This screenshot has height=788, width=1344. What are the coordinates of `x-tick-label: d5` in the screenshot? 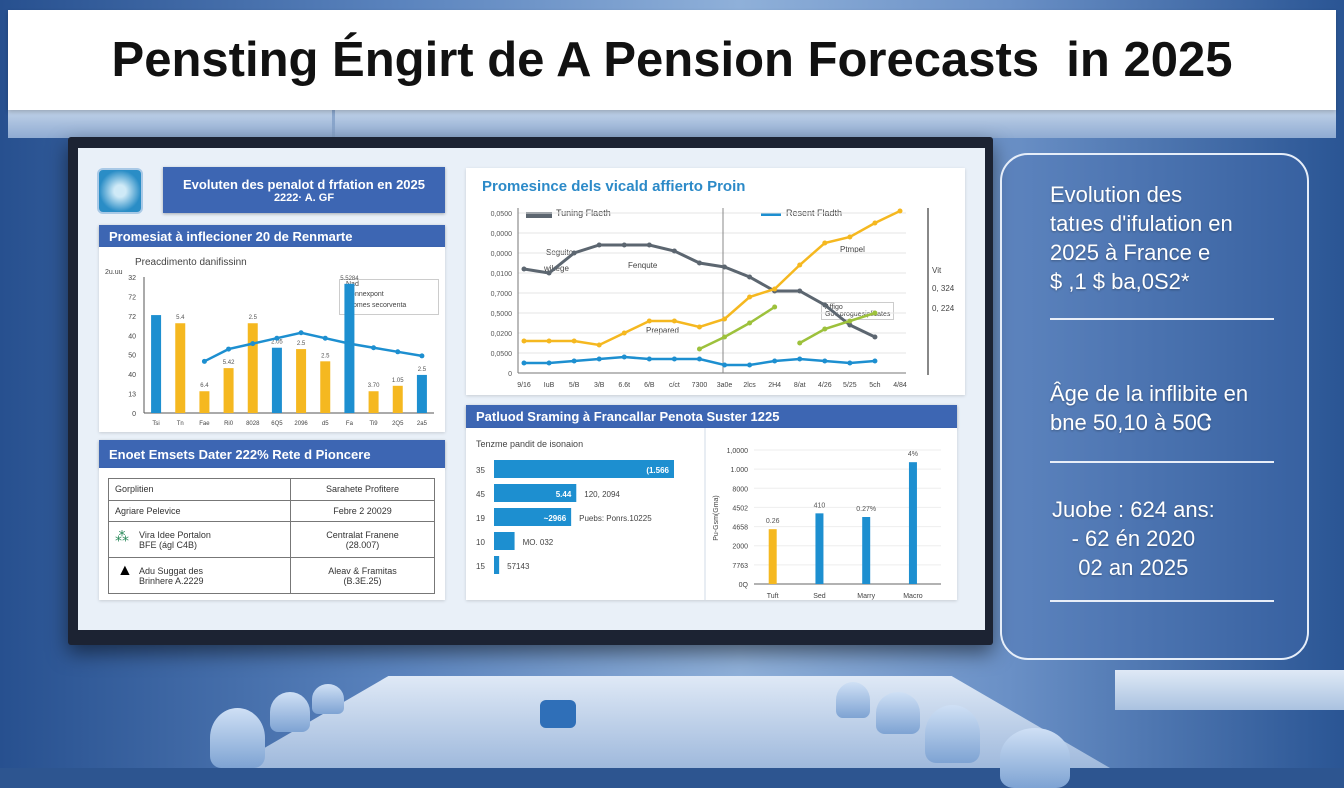 It's located at (325, 424).